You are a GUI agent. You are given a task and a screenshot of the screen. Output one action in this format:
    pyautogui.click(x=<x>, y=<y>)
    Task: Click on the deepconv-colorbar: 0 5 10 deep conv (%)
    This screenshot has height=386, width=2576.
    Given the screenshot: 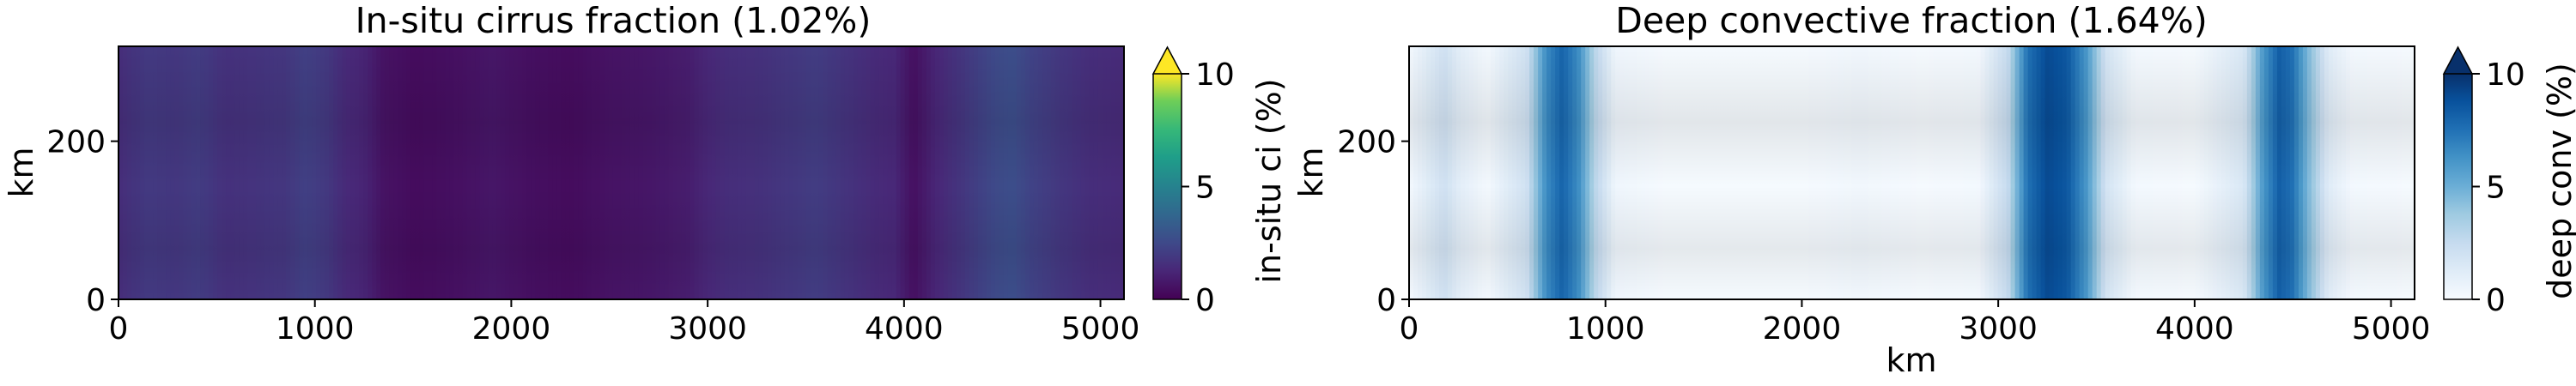 What is the action you would take?
    pyautogui.click(x=2509, y=181)
    